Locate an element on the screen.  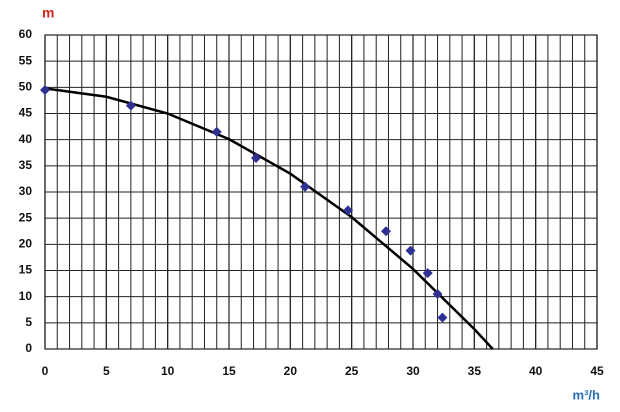
y-tick-label: 55 is located at coordinates (26, 60).